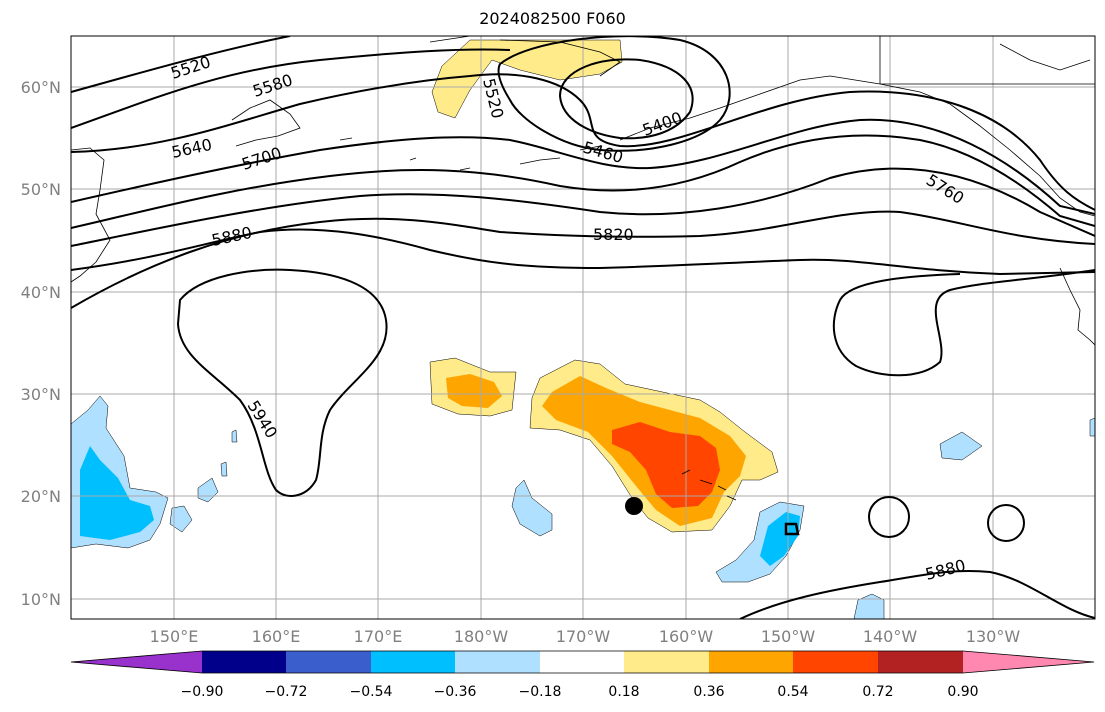 Image resolution: width=1105 pixels, height=712 pixels. What do you see at coordinates (41, 394) in the screenshot?
I see `lat-label: 30°N` at bounding box center [41, 394].